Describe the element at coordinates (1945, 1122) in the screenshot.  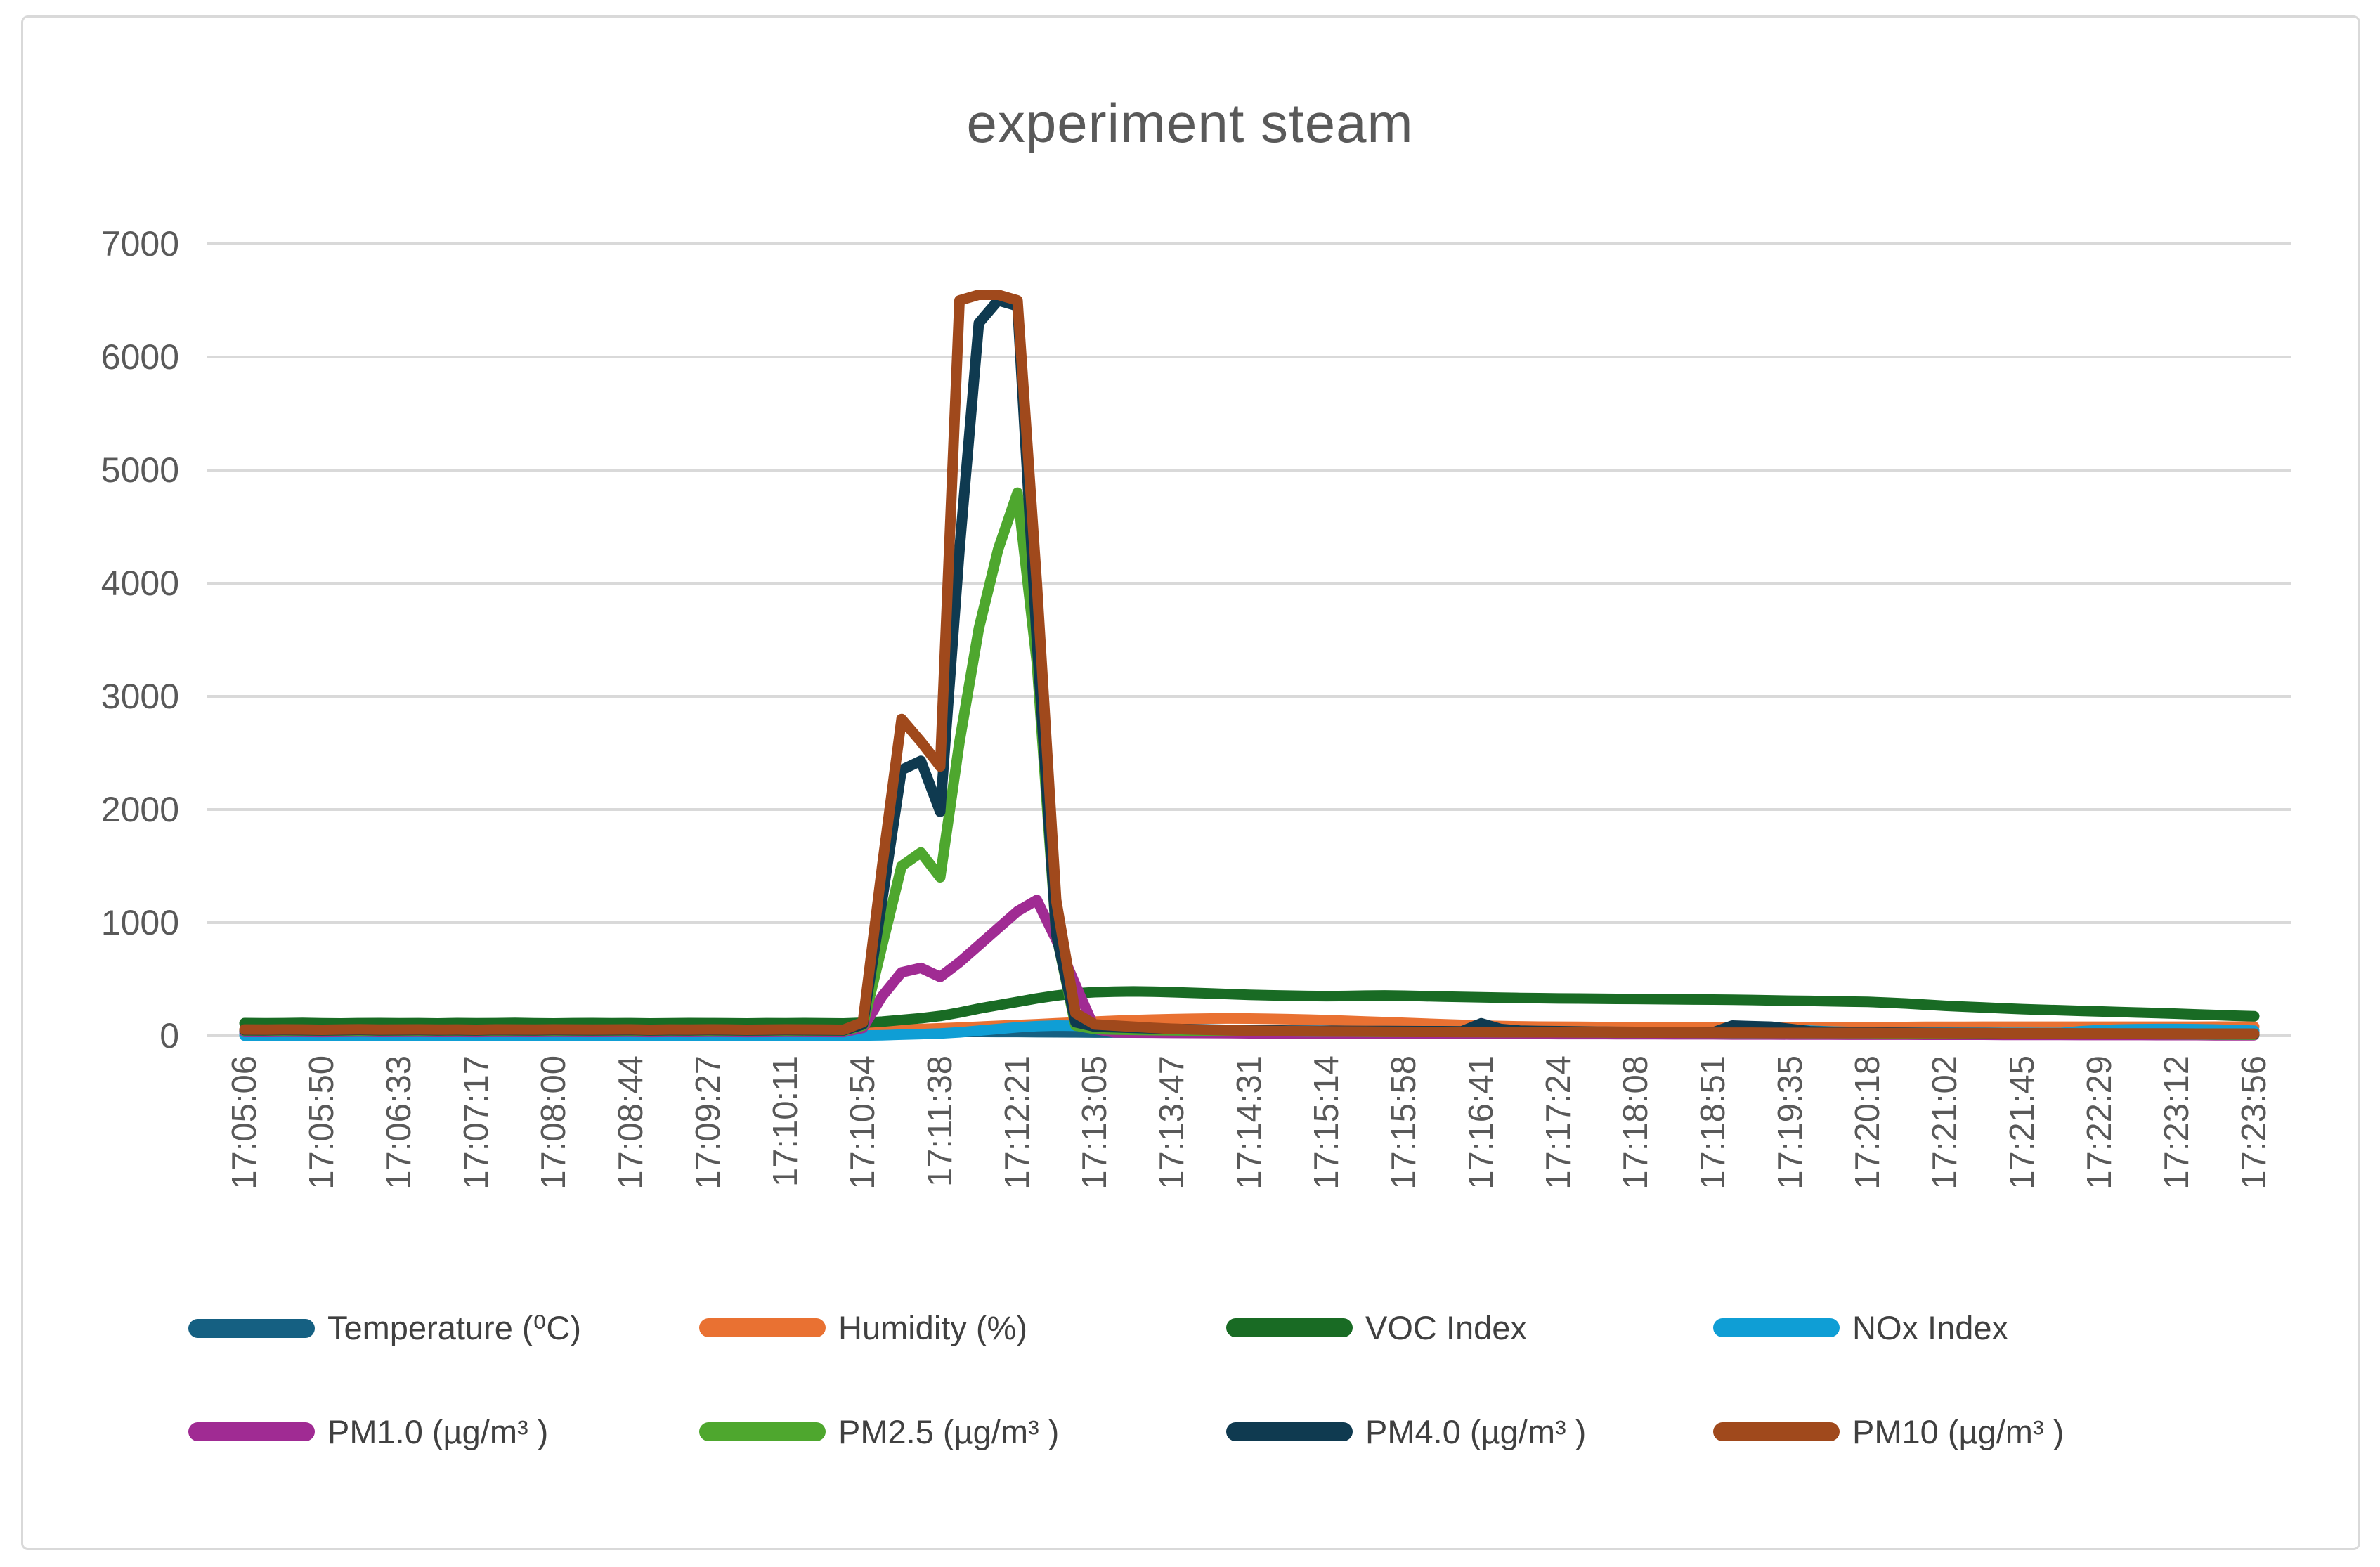
I see `x-tick-label: 17:21:02` at that location.